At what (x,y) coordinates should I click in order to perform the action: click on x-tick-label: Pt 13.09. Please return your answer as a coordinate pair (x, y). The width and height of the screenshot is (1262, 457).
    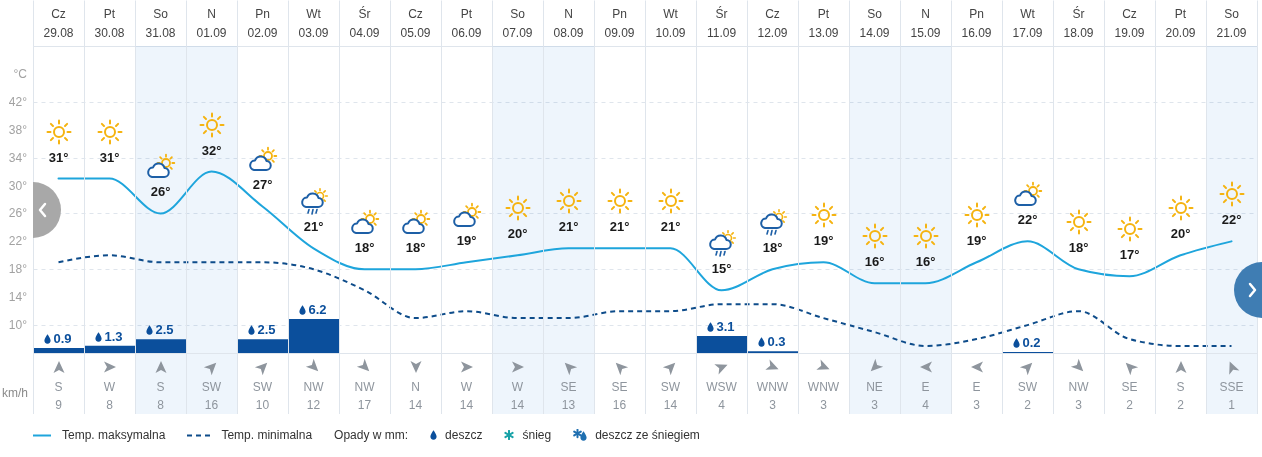
    Looking at the image, I should click on (823, 23).